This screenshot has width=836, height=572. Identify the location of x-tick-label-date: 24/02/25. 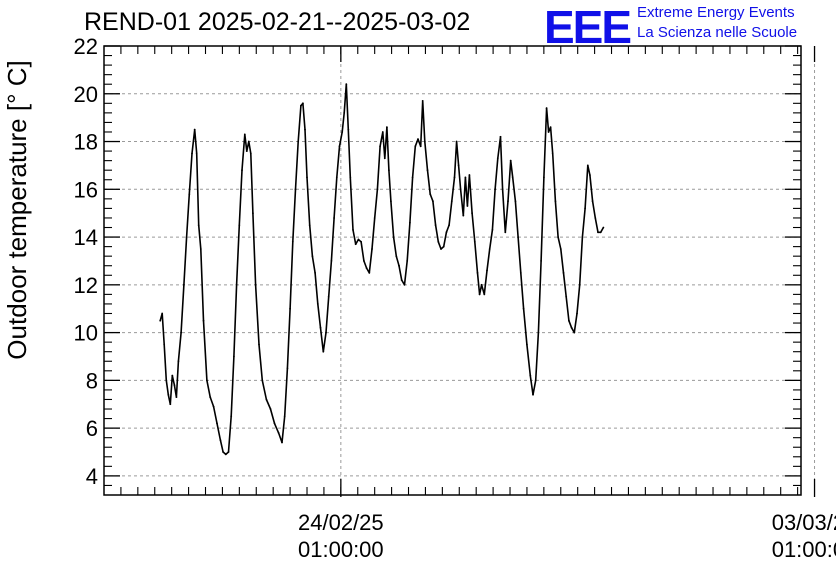
(341, 522).